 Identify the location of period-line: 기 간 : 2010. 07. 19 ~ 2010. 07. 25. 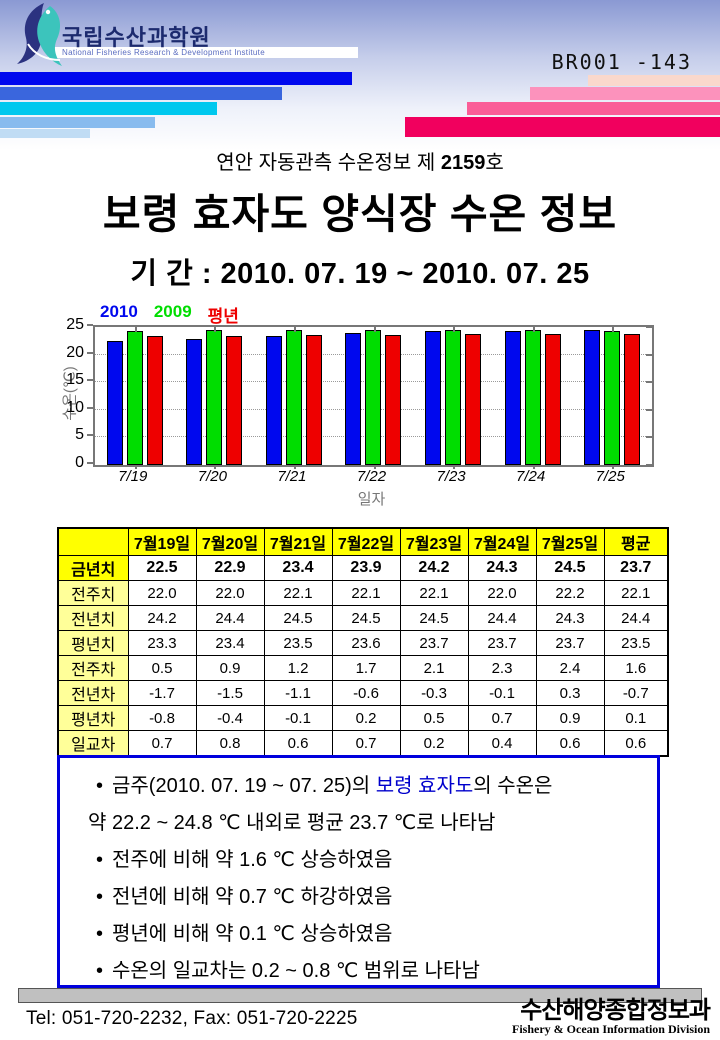
(360, 274).